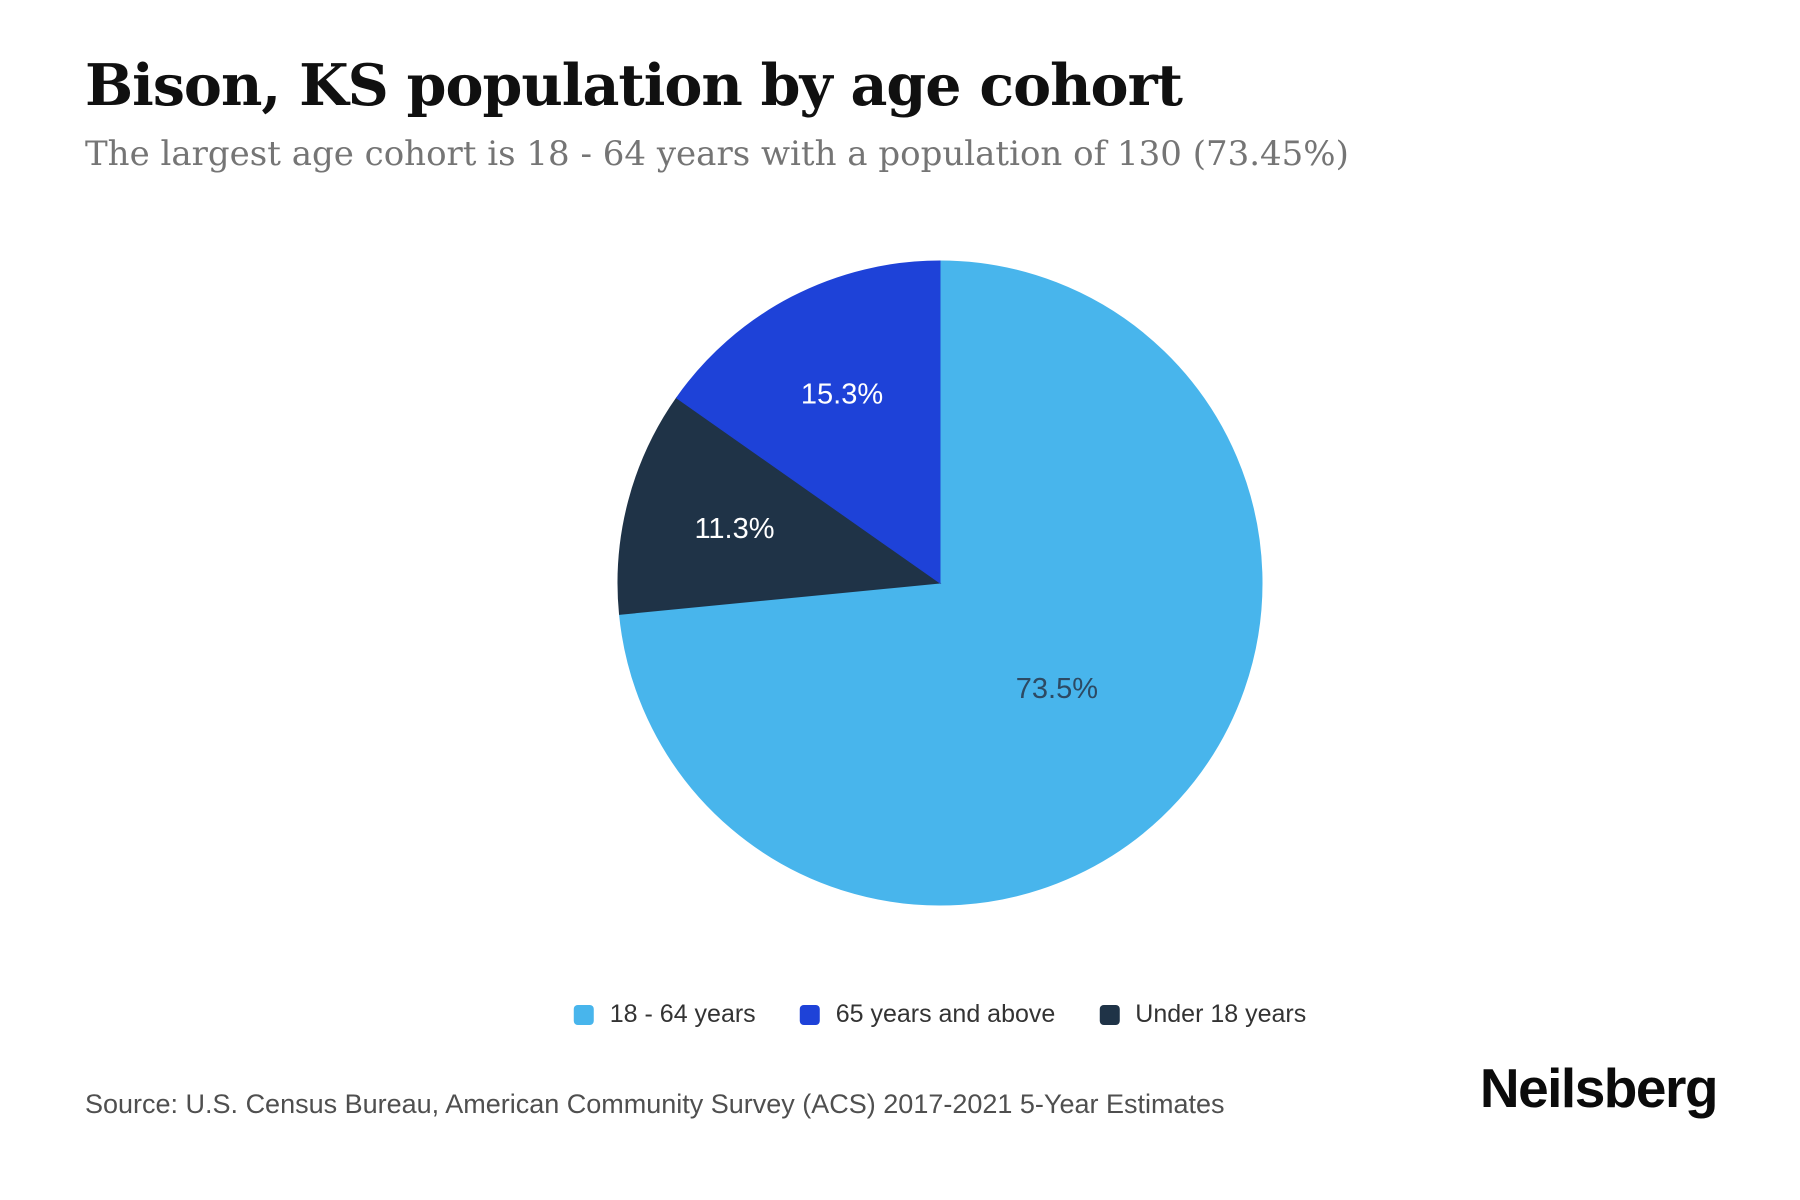 The height and width of the screenshot is (1200, 1800). I want to click on legend-item-65-years-and-above: 65 years and above, so click(927, 1014).